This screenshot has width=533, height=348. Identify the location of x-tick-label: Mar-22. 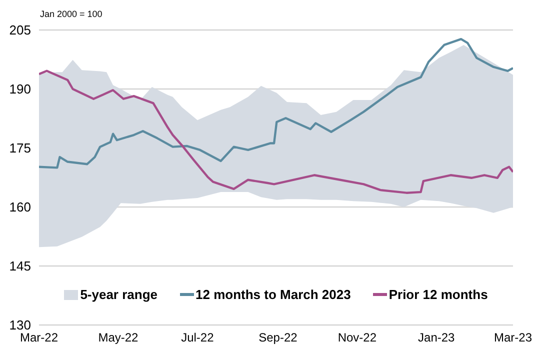
(39, 337).